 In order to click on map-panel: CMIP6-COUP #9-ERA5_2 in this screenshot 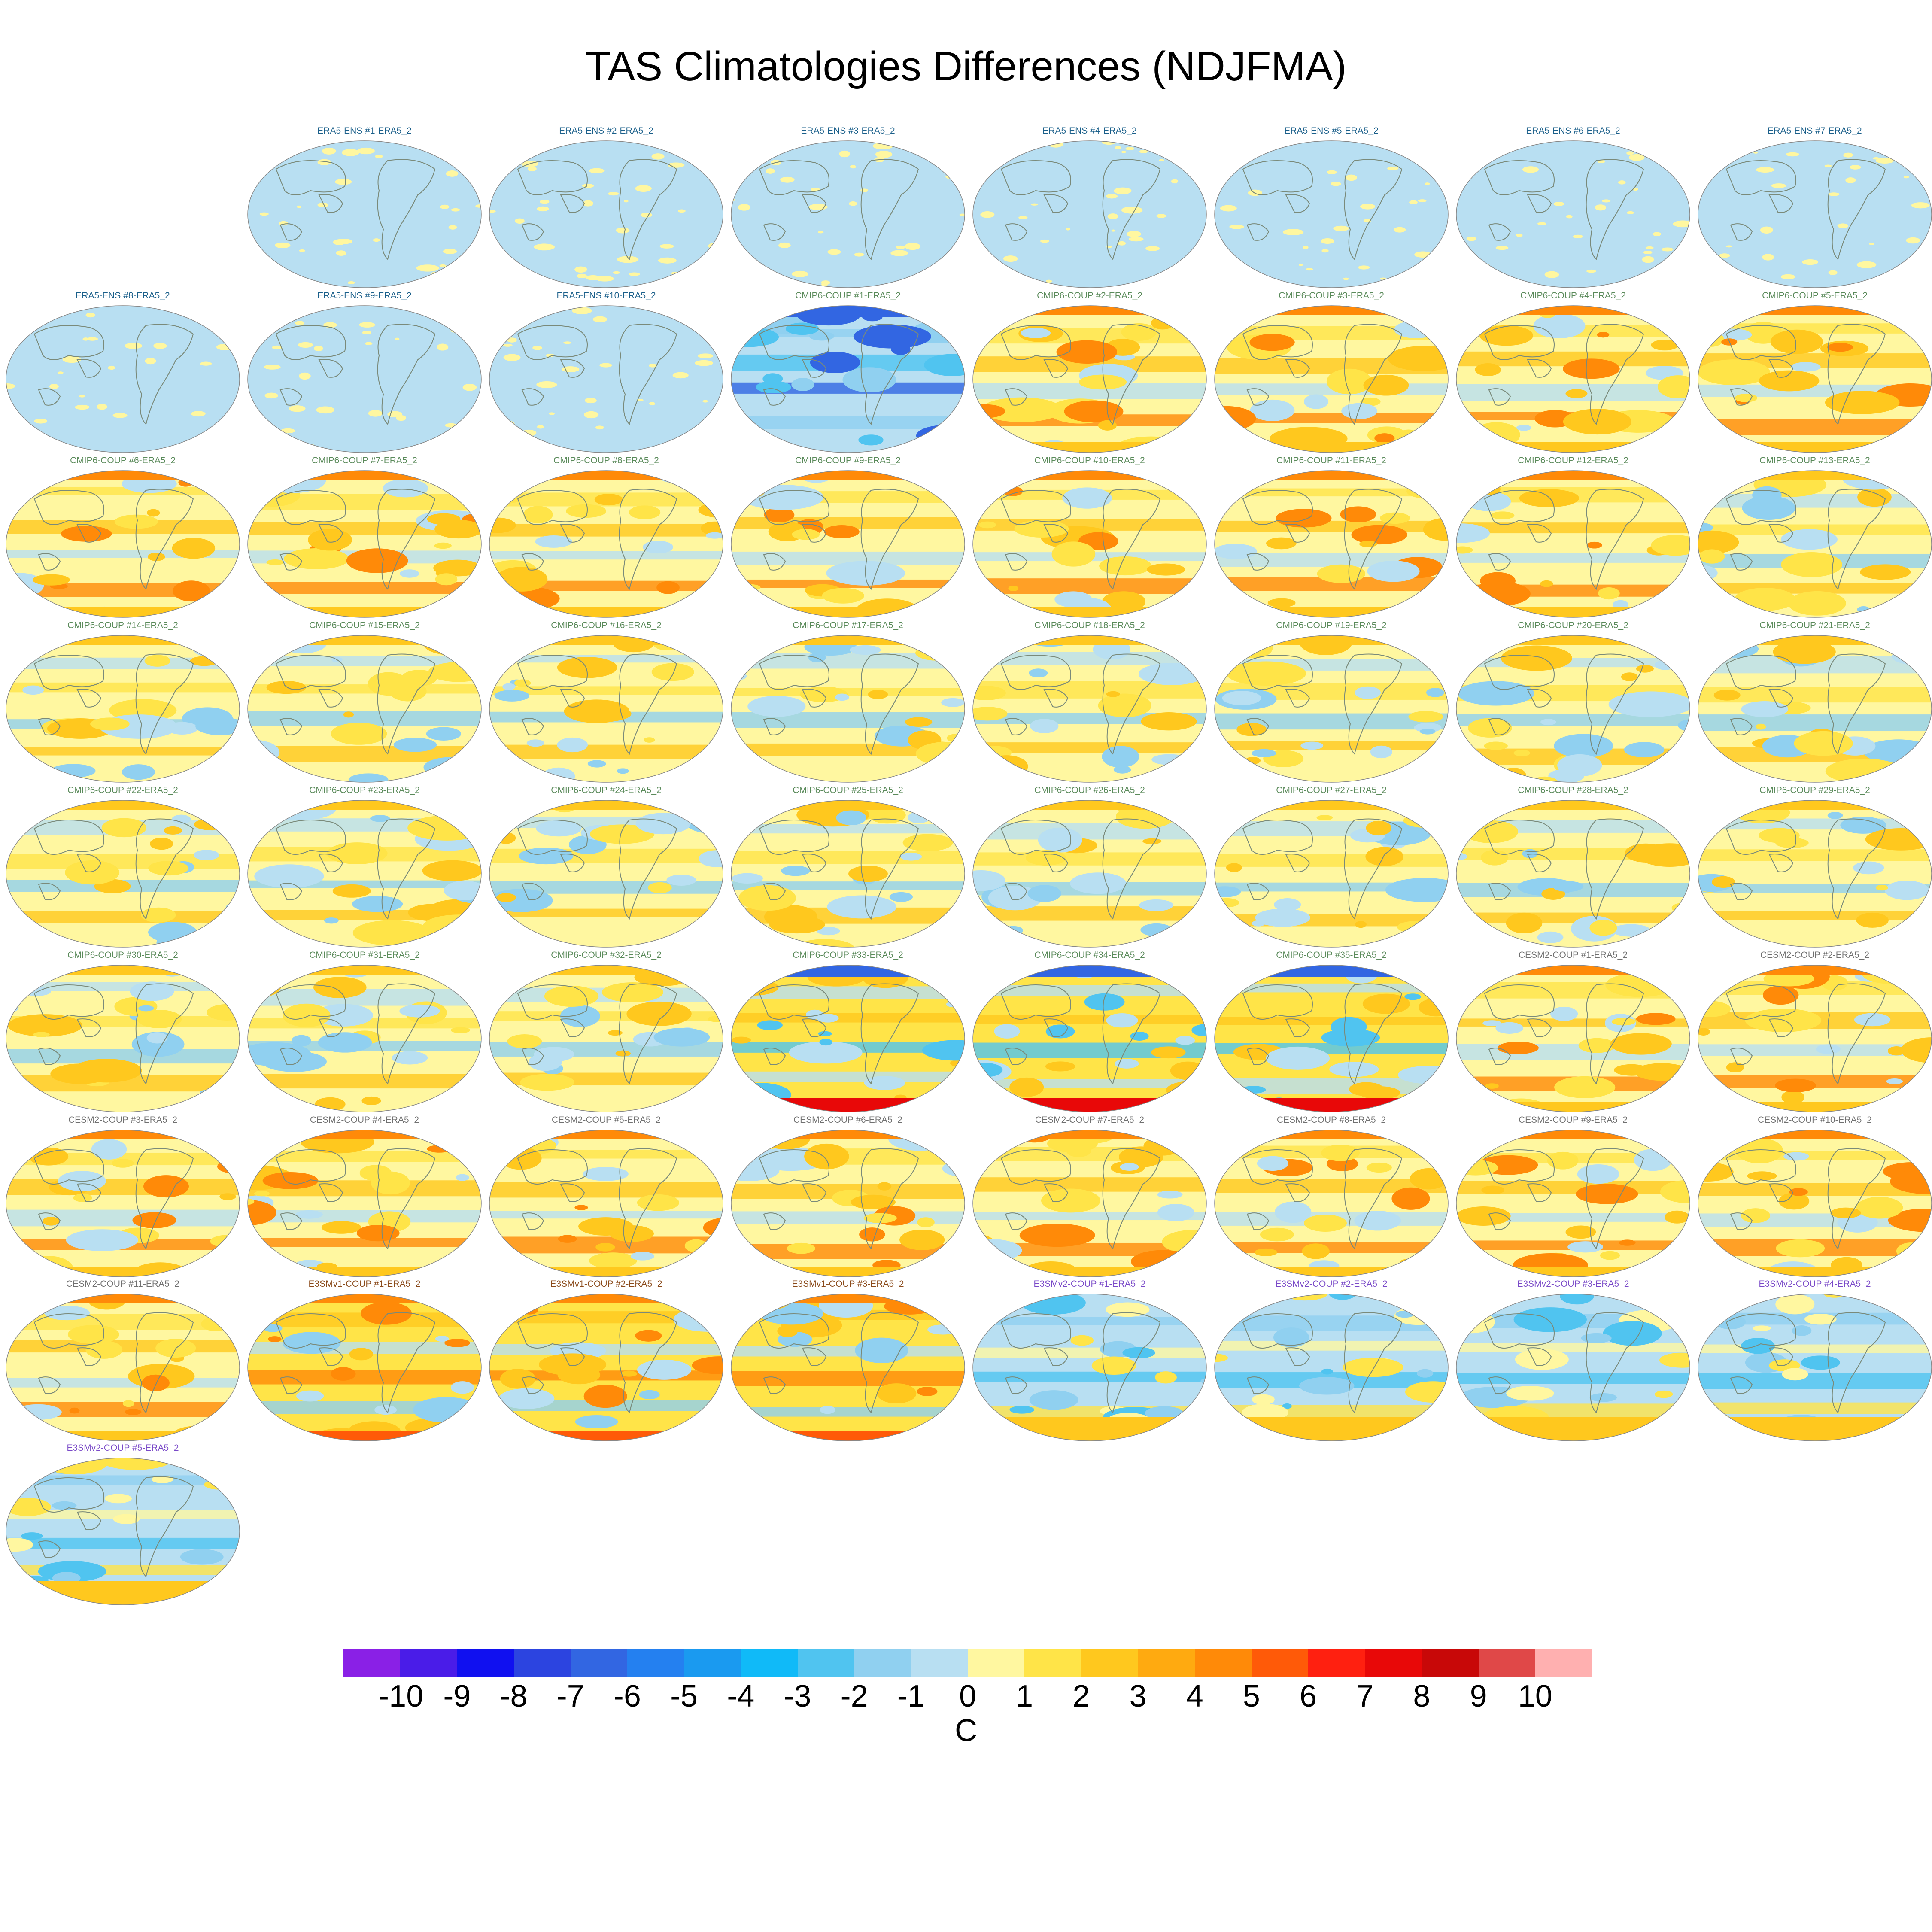, I will do `click(847, 541)`.